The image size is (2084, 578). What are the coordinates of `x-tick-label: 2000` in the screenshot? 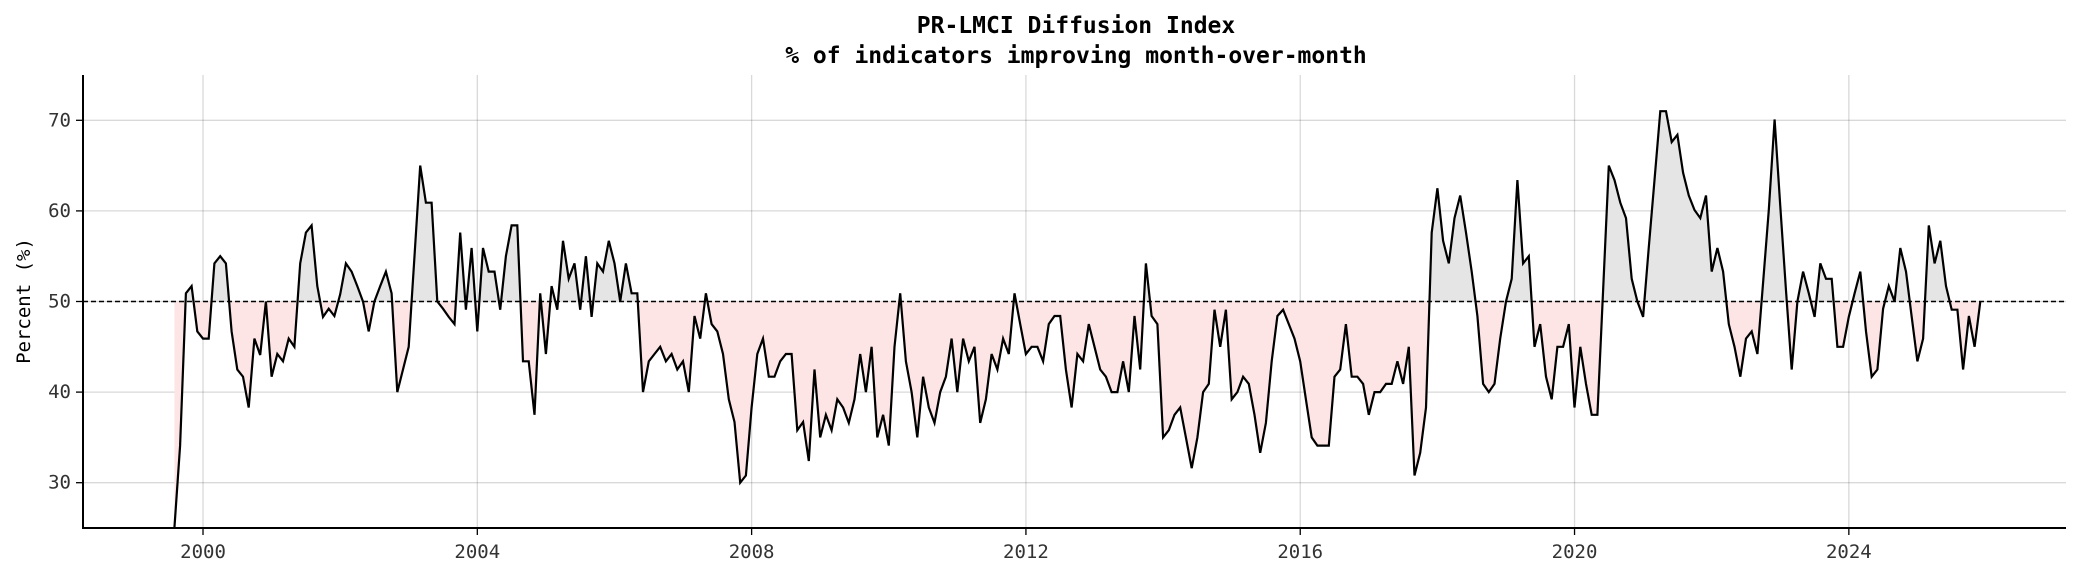 It's located at (203, 552).